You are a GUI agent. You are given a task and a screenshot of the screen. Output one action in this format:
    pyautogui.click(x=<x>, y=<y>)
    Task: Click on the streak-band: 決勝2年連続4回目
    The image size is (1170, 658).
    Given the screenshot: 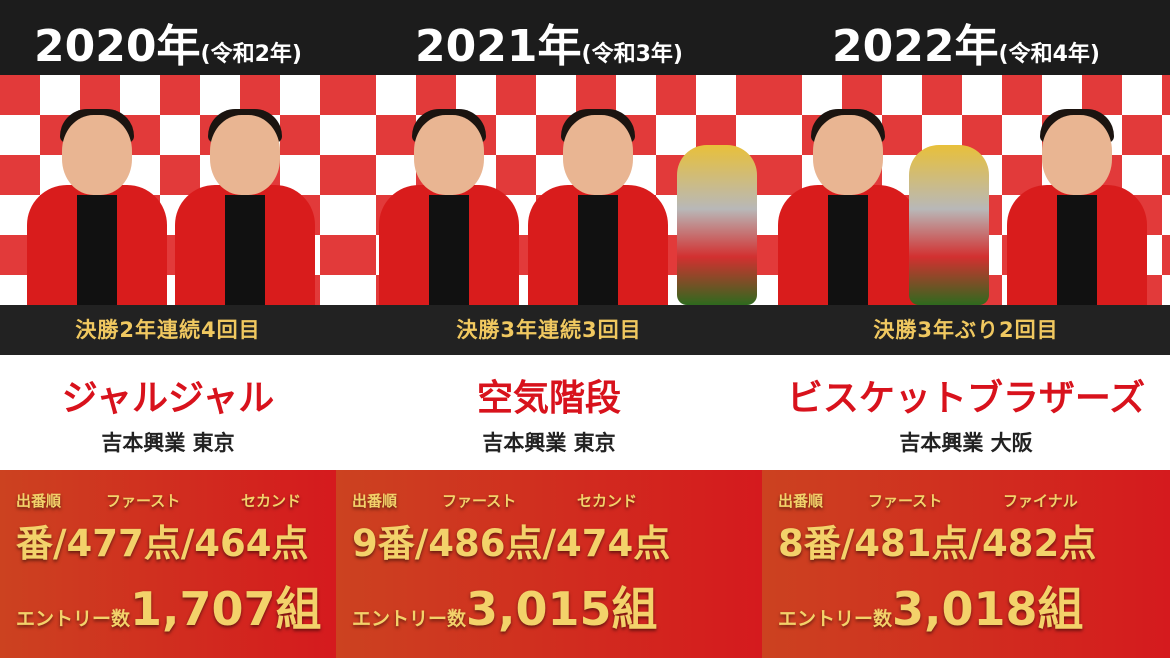 What is the action you would take?
    pyautogui.click(x=168, y=330)
    